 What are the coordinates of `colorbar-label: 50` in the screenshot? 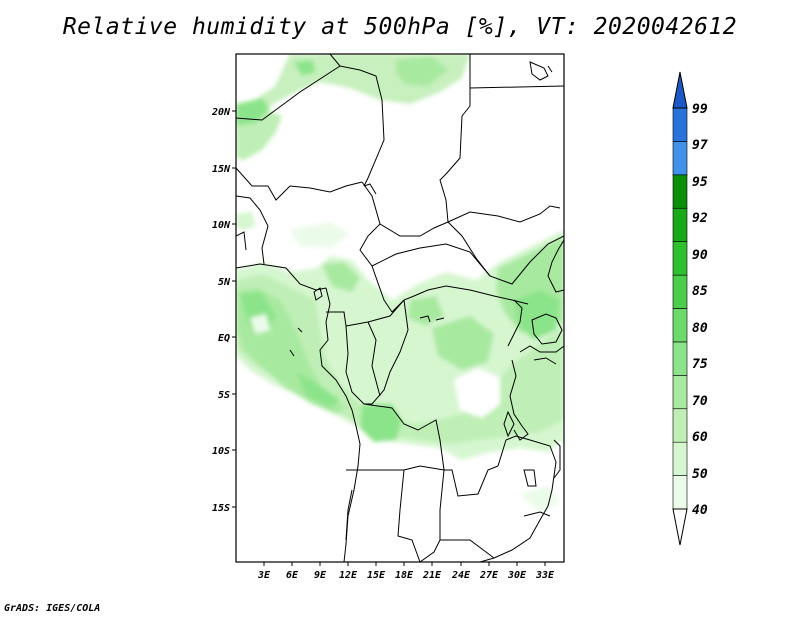 It's located at (700, 474).